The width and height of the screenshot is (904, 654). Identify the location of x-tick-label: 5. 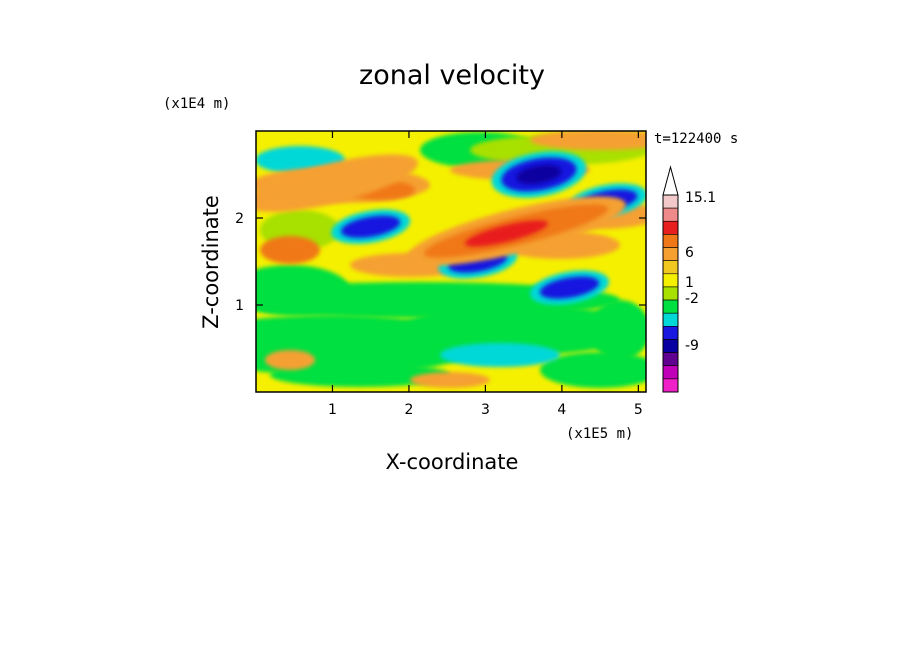
(638, 410).